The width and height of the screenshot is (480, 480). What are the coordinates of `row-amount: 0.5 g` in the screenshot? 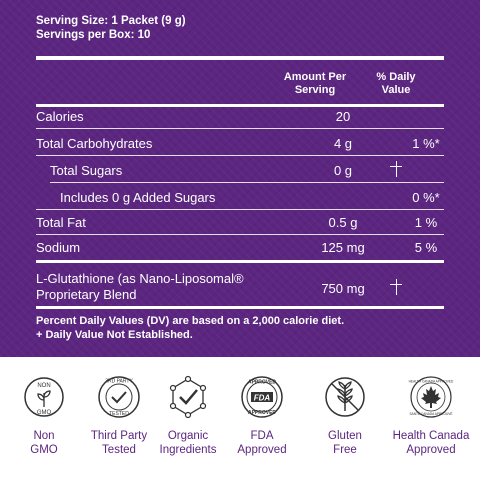 It's located at (343, 222).